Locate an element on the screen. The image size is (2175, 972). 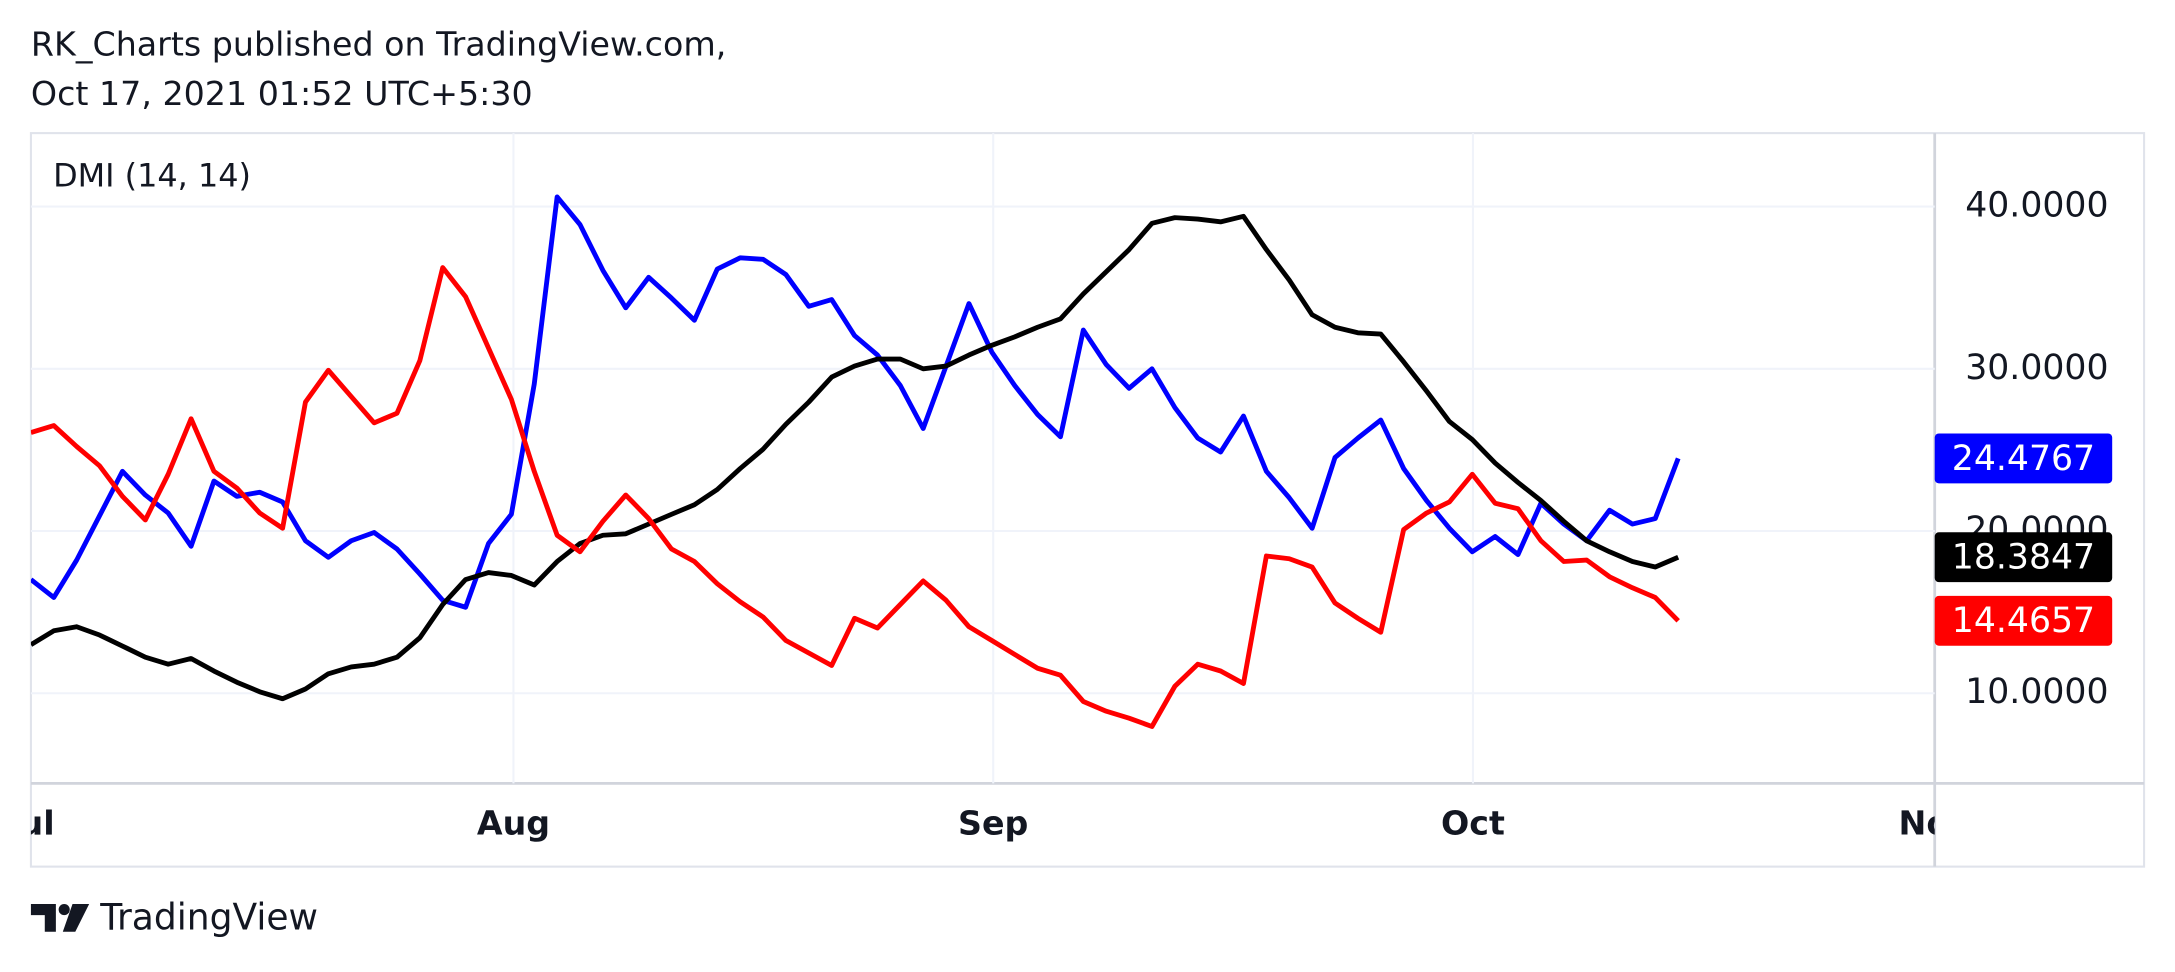
badge-label: 24.4767 is located at coordinates (2023, 459).